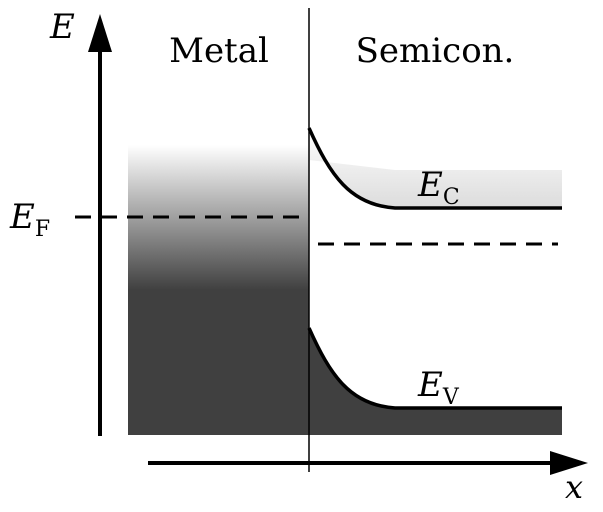  I want to click on conduction-band-edge, so click(434, 168).